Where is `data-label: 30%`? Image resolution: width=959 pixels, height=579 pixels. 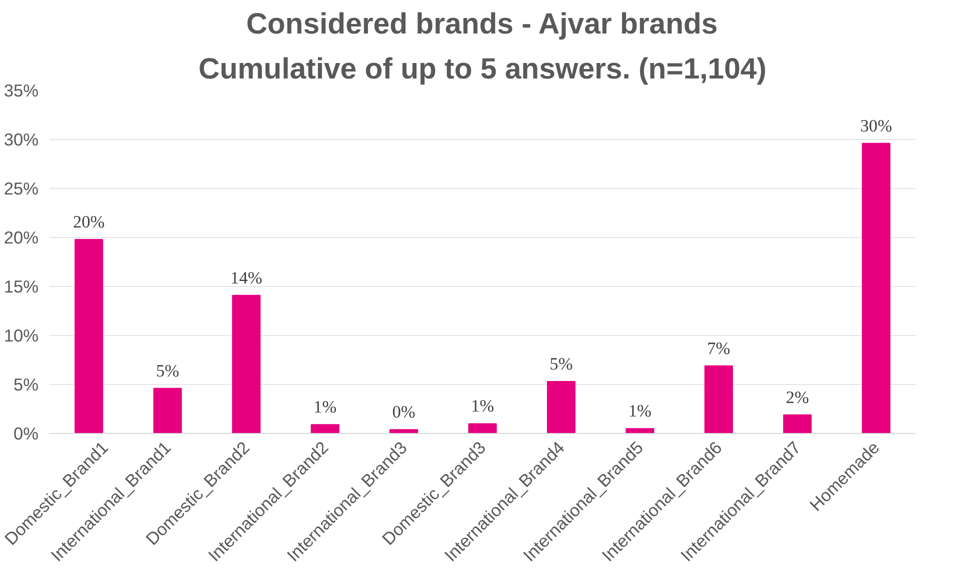 data-label: 30% is located at coordinates (876, 126).